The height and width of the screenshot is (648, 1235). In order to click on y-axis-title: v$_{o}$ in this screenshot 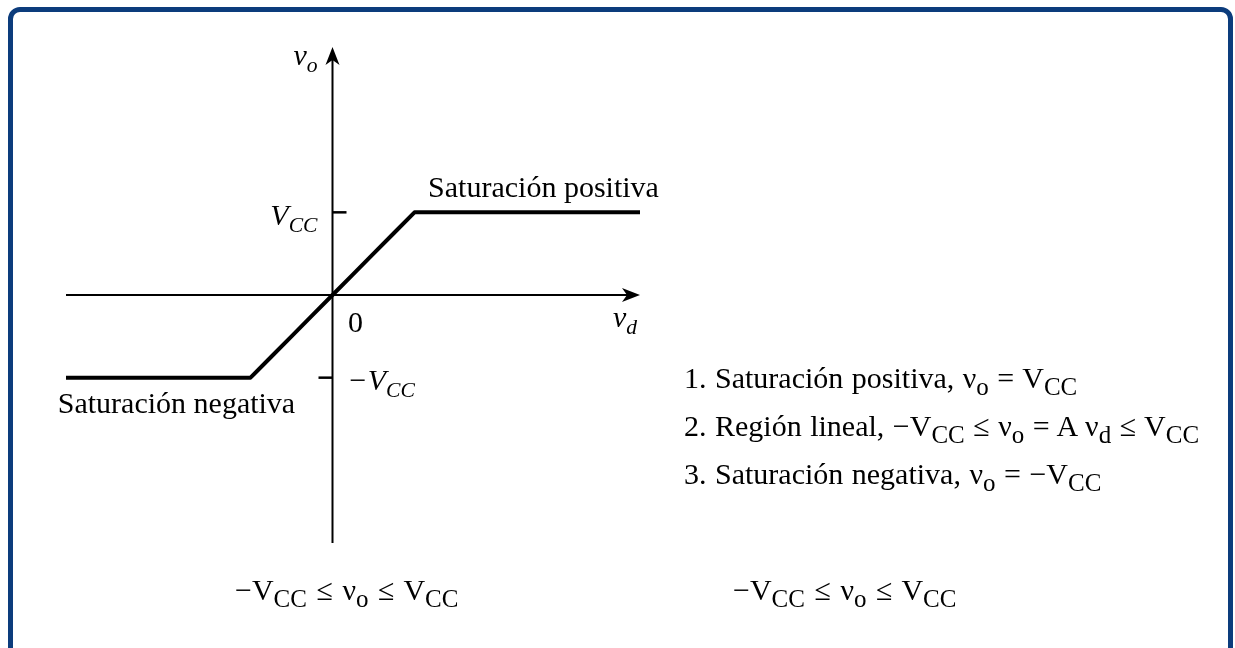, I will do `click(305, 57)`.